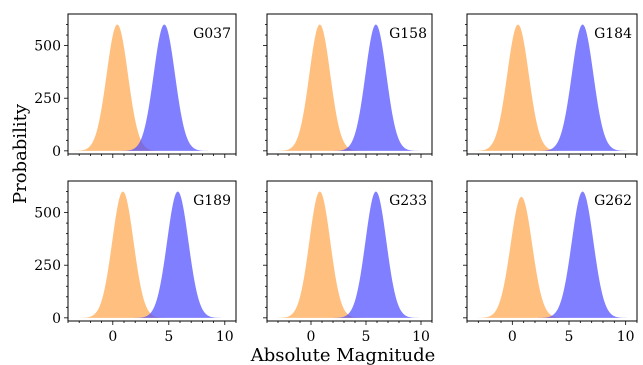 The height and width of the screenshot is (365, 643). I want to click on panel-label: G037, so click(212, 34).